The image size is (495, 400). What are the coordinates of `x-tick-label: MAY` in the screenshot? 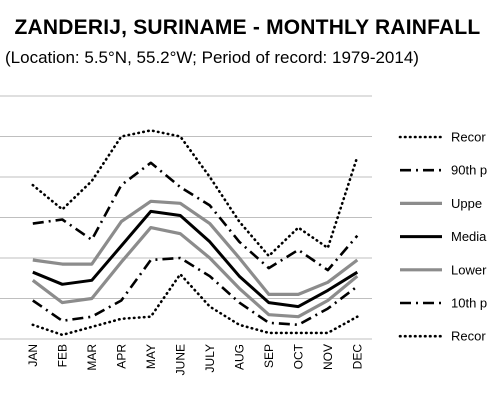 It's located at (151, 356).